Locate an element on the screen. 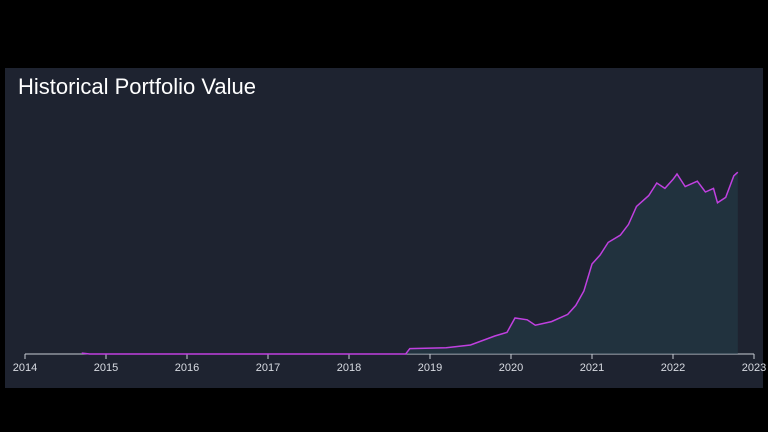 The image size is (768, 432). x-tick-label: 2022 is located at coordinates (673, 368).